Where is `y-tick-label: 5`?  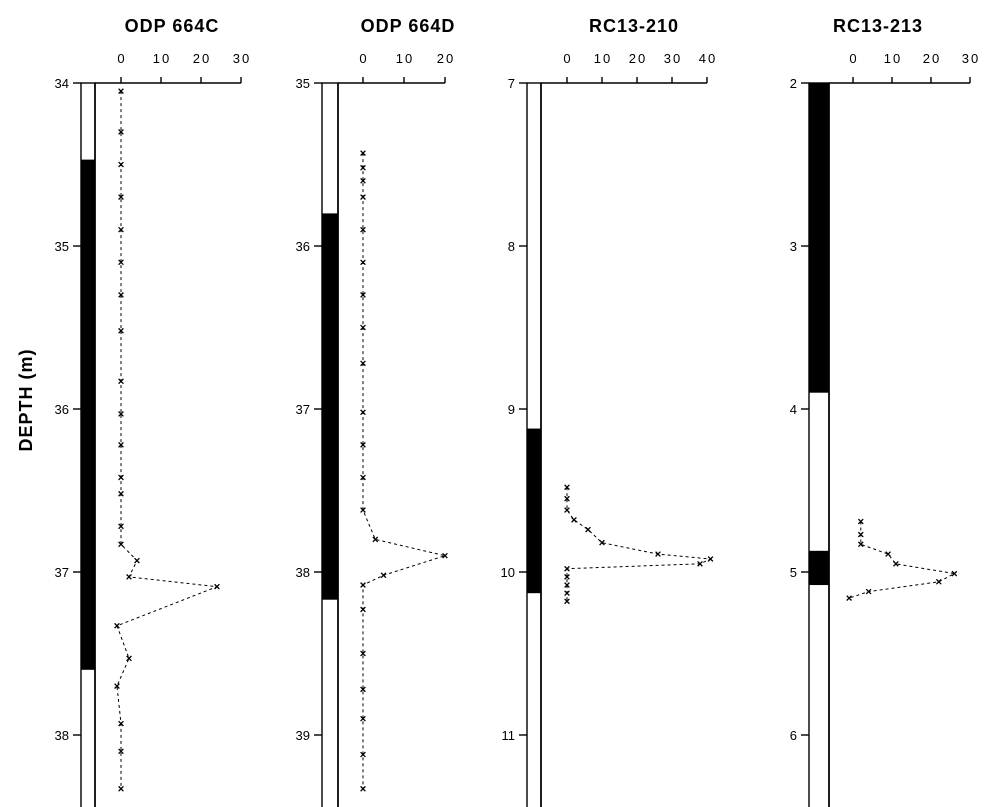
y-tick-label: 5 is located at coordinates (793, 572).